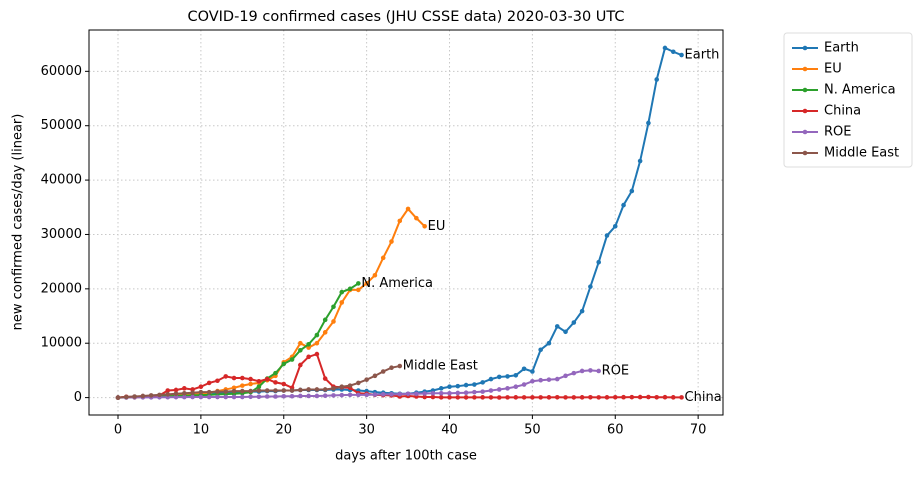  I want to click on legend-marker, so click(805, 153).